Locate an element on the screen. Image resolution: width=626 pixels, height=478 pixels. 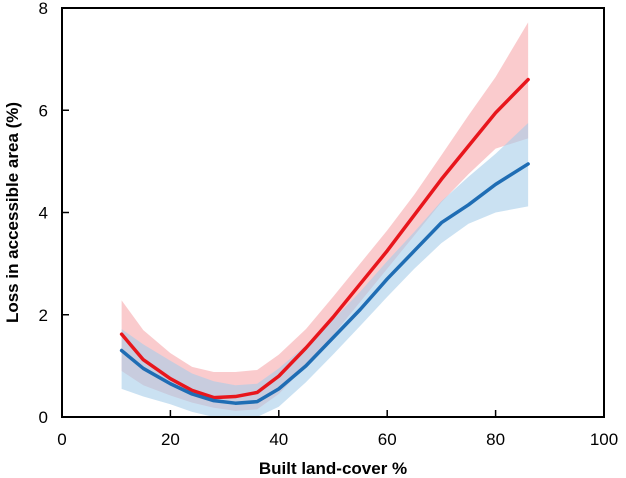
x-axis-title: Built land-cover % is located at coordinates (333, 468).